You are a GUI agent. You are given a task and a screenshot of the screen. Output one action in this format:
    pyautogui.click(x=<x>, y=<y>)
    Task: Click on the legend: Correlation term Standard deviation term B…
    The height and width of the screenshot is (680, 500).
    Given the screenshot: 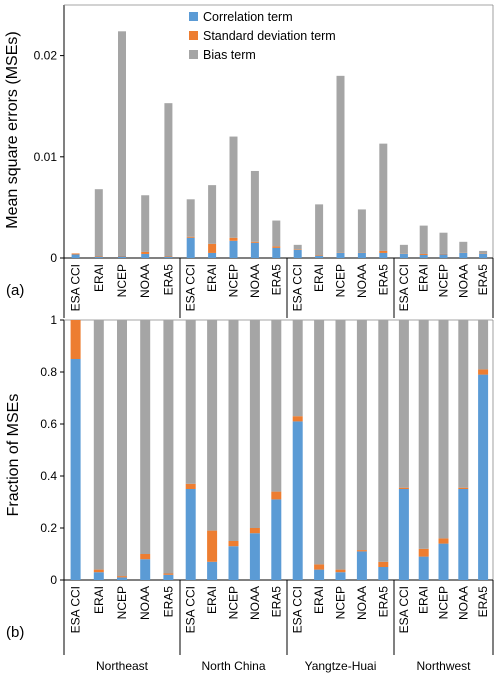 What is the action you would take?
    pyautogui.click(x=262, y=36)
    